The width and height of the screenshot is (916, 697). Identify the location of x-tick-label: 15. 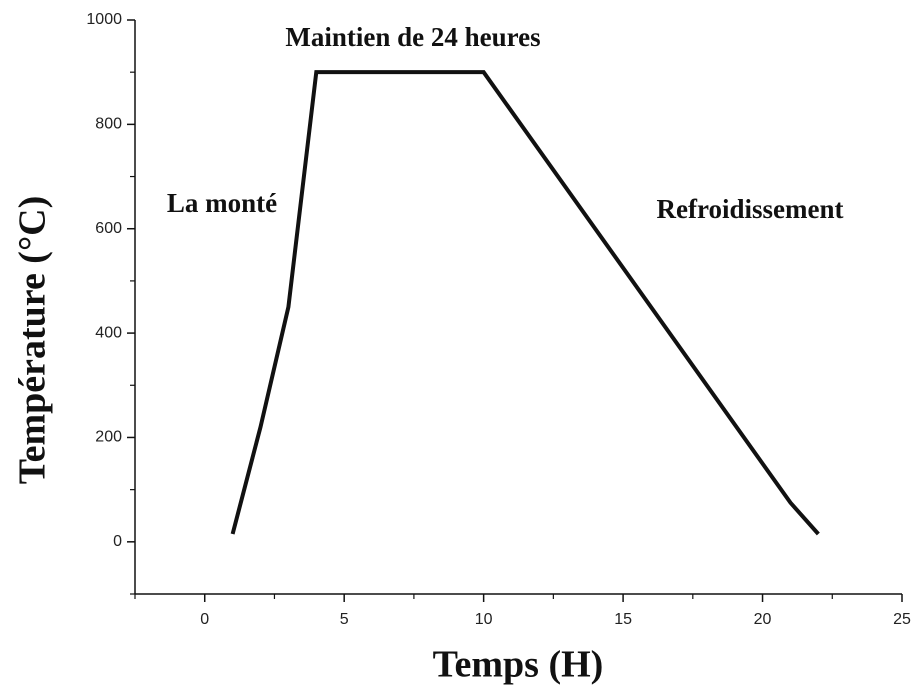
(623, 619).